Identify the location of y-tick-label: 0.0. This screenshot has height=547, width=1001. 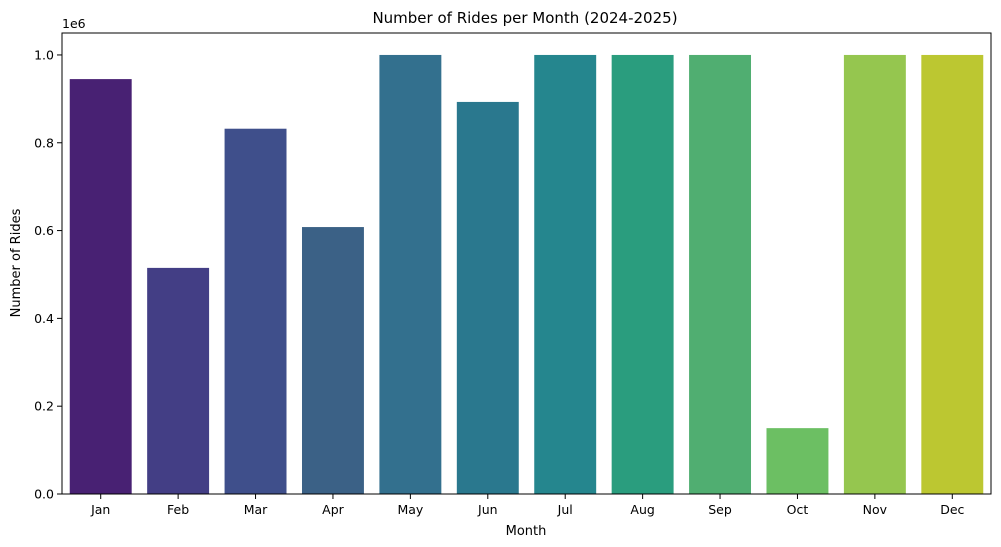
(44, 494).